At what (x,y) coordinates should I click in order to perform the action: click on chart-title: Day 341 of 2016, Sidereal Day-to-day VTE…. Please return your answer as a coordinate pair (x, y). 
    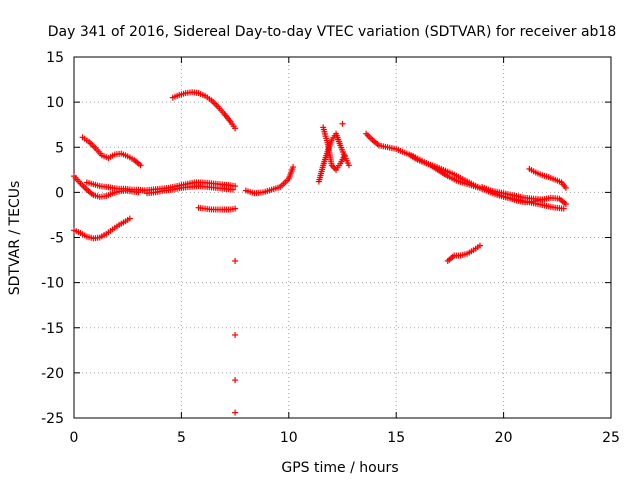
    Looking at the image, I should click on (332, 32).